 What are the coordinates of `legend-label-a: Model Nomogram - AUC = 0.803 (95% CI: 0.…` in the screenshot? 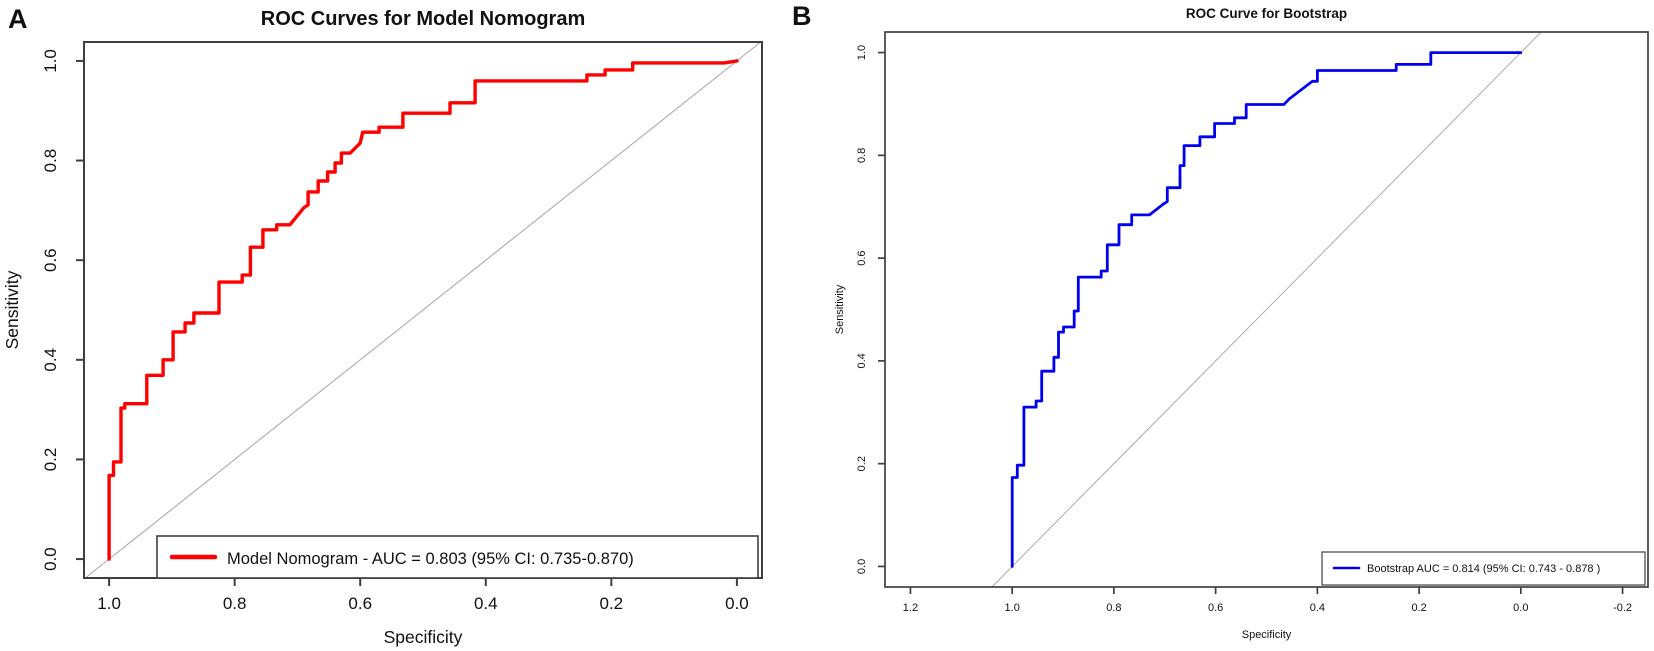 It's located at (430, 559).